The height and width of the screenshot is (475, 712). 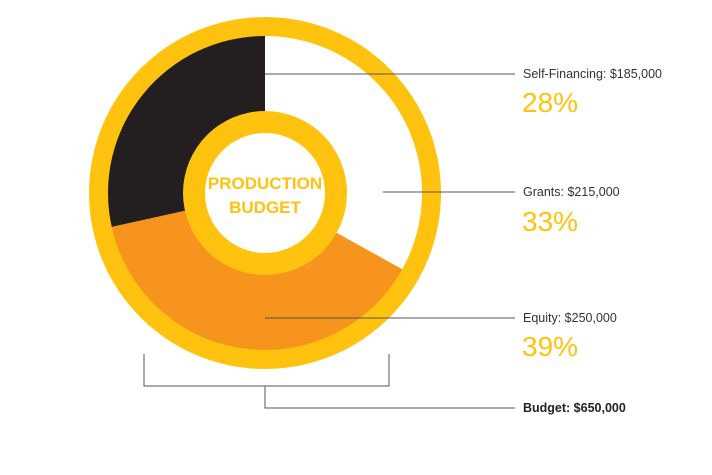 What do you see at coordinates (570, 318) in the screenshot?
I see `label-equity: Equity: $250,000` at bounding box center [570, 318].